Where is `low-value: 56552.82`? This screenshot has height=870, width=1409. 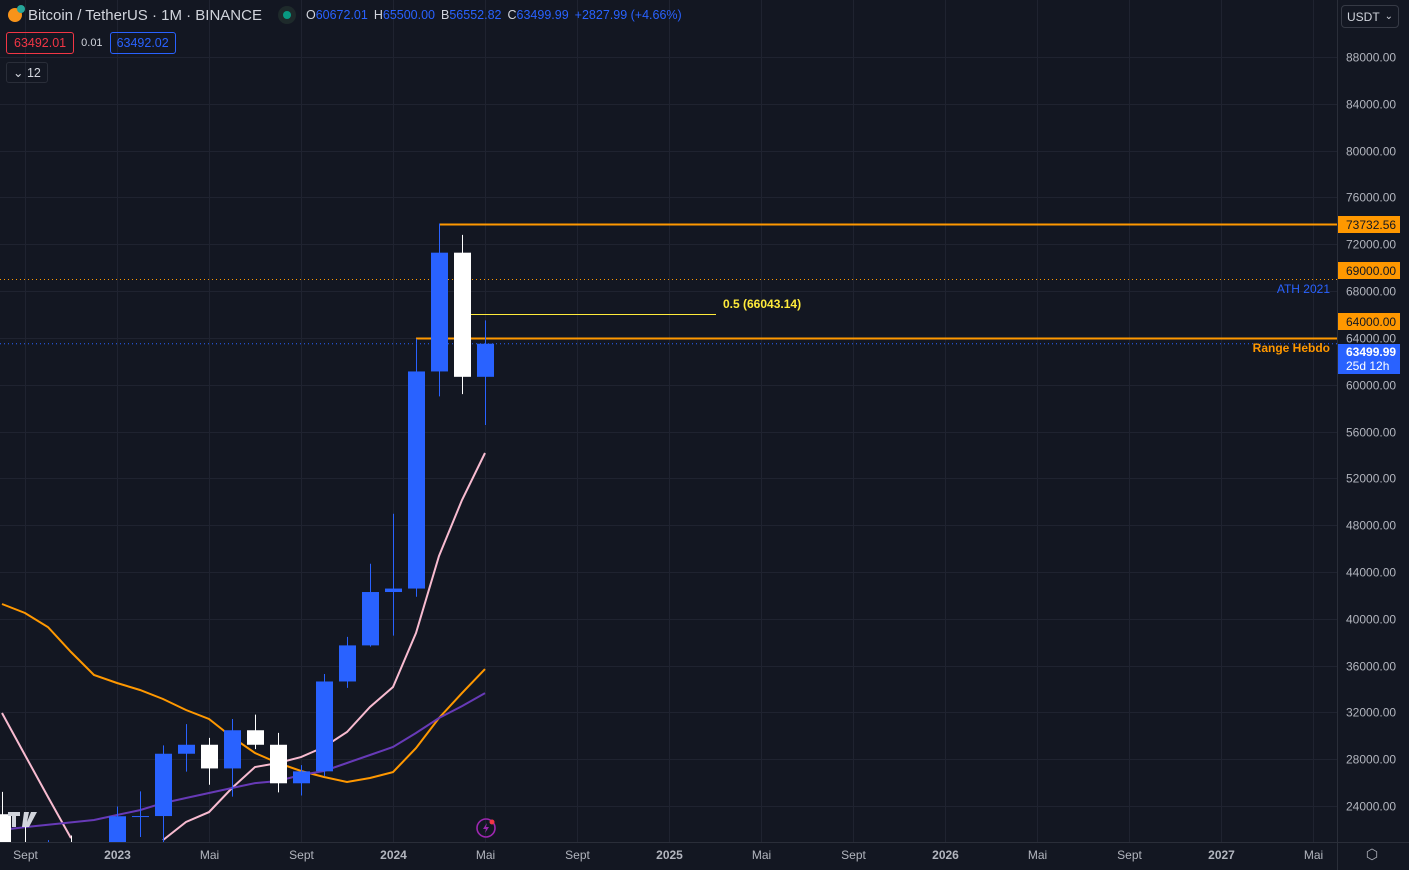
low-value: 56552.82 is located at coordinates (475, 15).